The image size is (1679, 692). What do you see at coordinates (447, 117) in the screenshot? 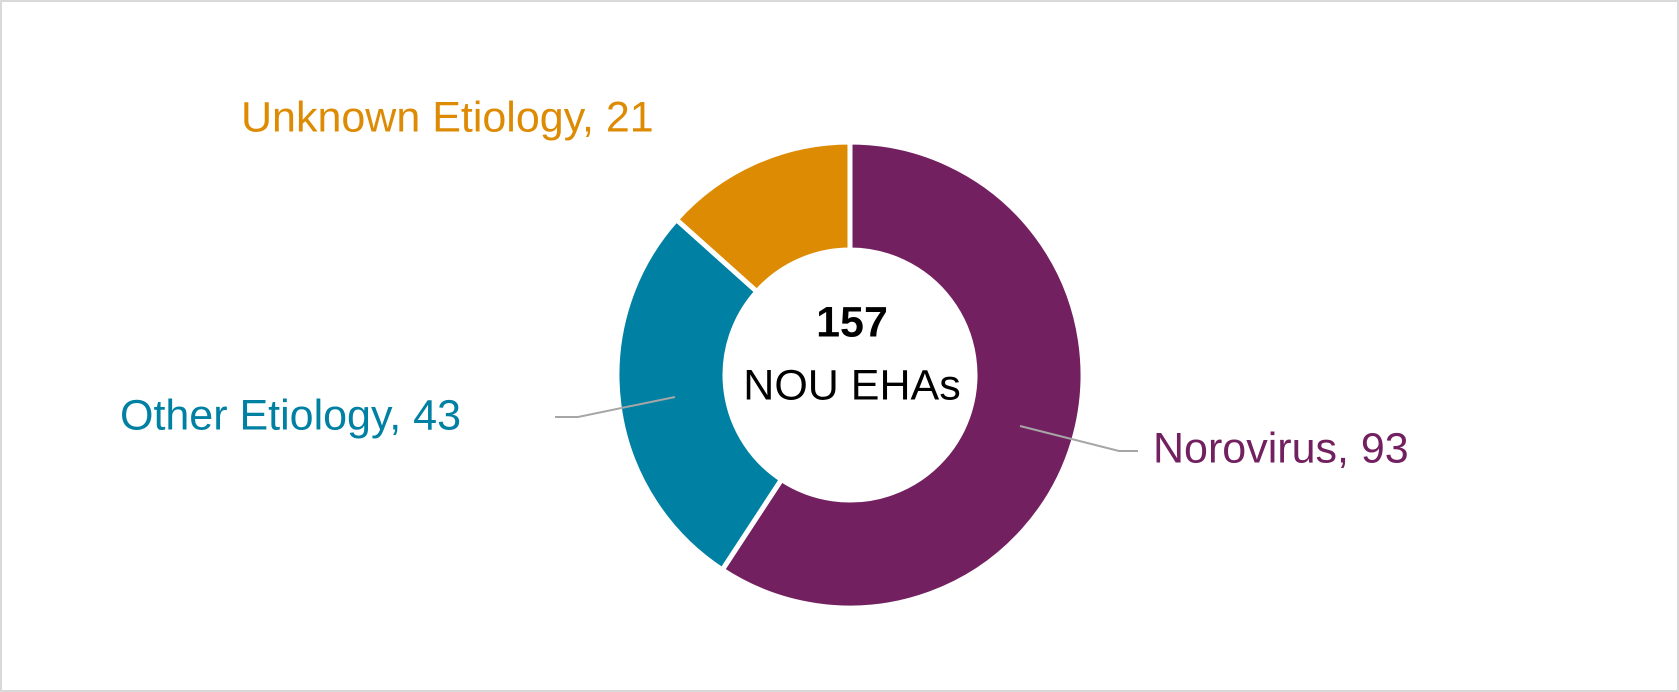
I see `data-label: Unknown Etiology, 21` at bounding box center [447, 117].